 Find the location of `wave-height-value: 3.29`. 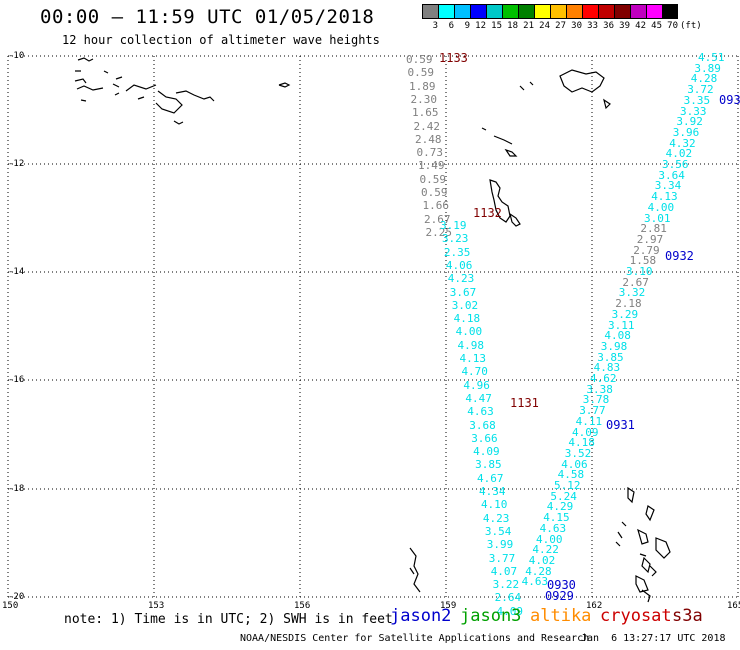

wave-height-value: 3.29 is located at coordinates (625, 314).